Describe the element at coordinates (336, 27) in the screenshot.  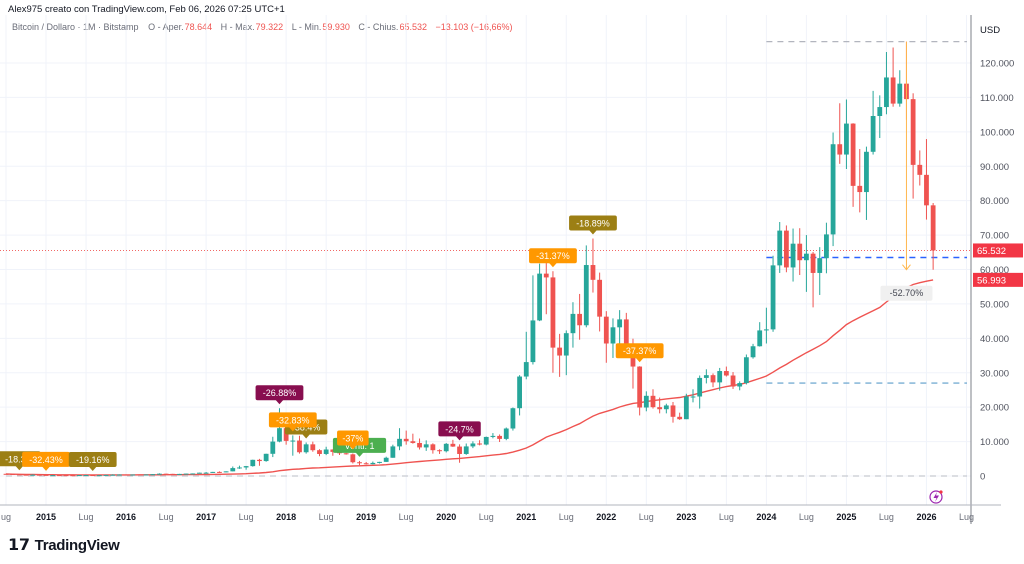
I see `low-value: 59.930` at that location.